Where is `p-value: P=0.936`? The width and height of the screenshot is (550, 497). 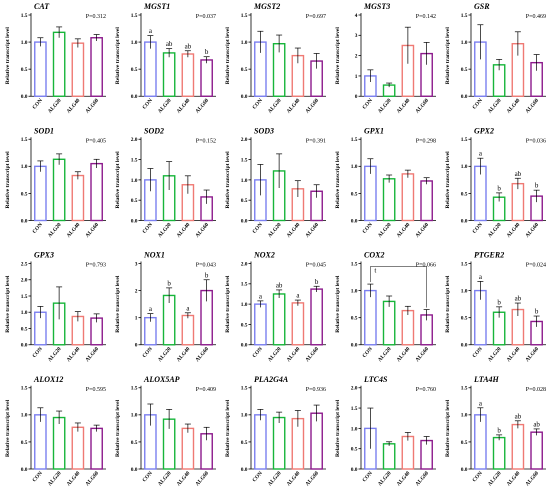 p-value: P=0.936 is located at coordinates (316, 390).